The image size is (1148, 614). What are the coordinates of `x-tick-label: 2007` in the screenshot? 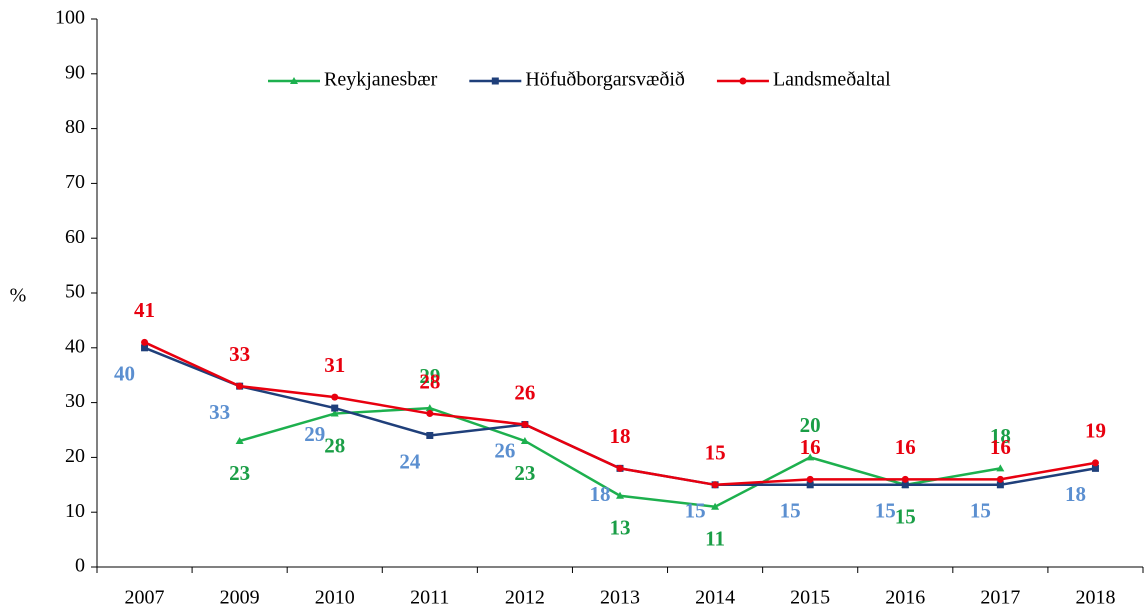 It's located at (145, 598).